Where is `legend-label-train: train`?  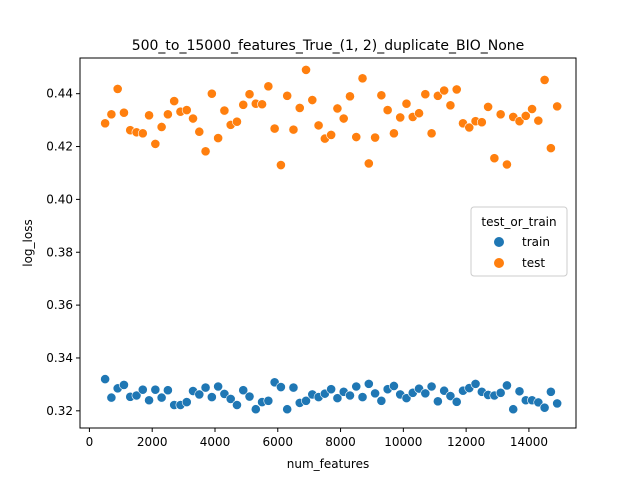 legend-label-train: train is located at coordinates (536, 242).